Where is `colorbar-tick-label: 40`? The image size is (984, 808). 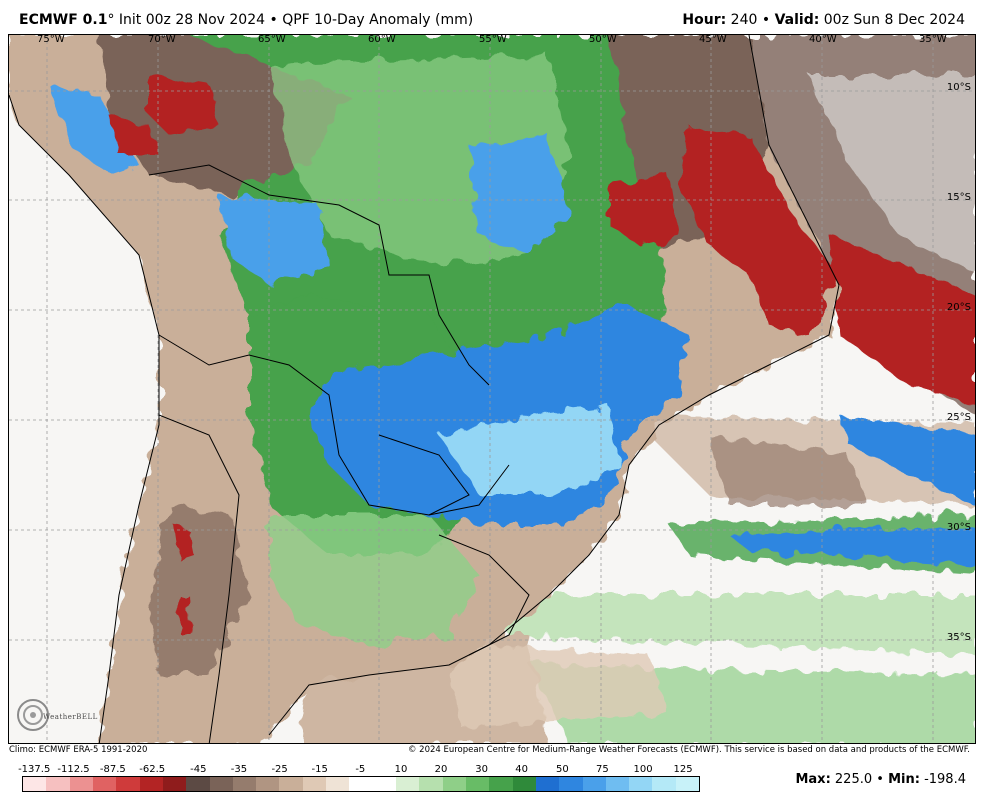 colorbar-tick-label: 40 is located at coordinates (522, 769).